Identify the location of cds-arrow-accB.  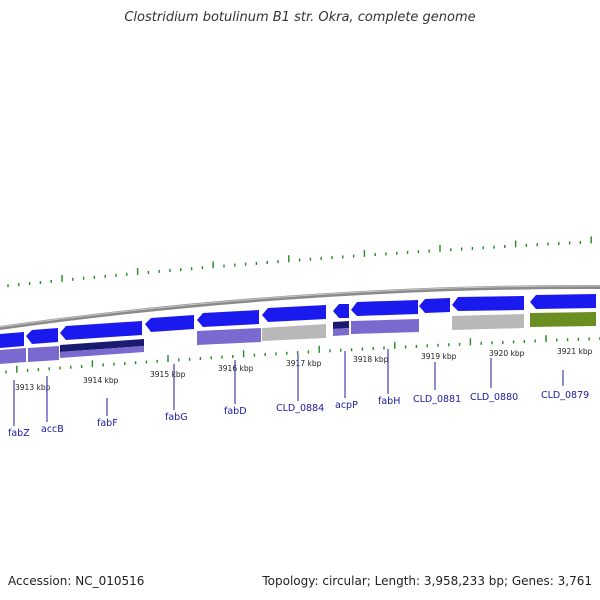
(42, 336).